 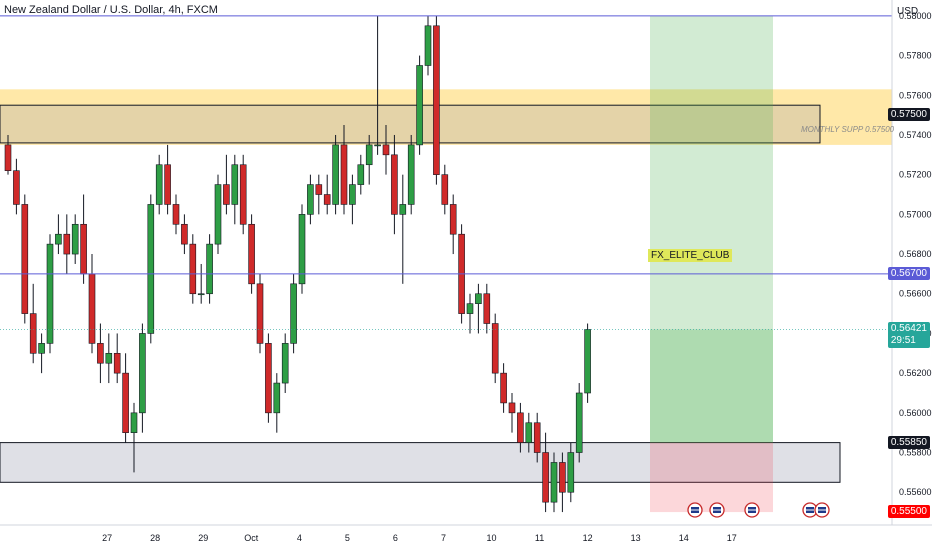 What do you see at coordinates (155, 538) in the screenshot?
I see `time-tick-label: 28` at bounding box center [155, 538].